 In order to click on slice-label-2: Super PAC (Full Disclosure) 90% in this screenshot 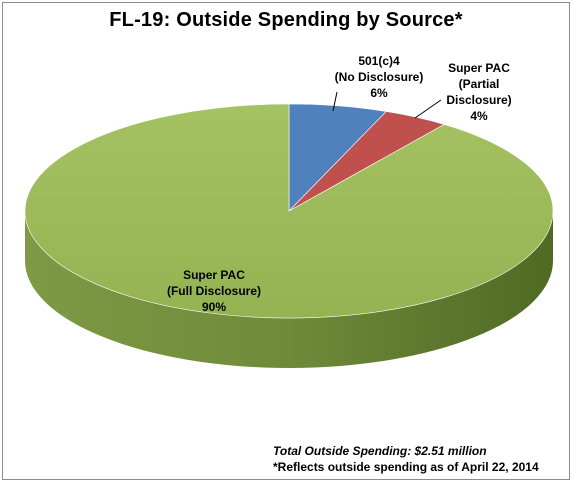, I will do `click(214, 291)`.